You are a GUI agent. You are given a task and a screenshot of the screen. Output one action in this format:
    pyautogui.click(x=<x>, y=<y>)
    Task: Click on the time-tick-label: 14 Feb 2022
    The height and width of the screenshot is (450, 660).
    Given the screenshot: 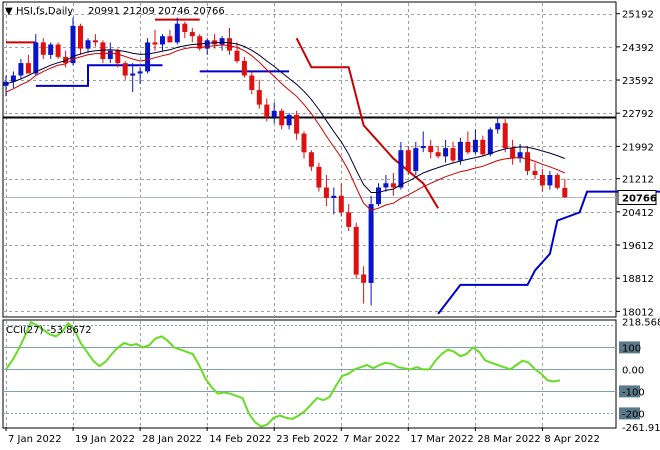 What is the action you would take?
    pyautogui.click(x=240, y=439)
    